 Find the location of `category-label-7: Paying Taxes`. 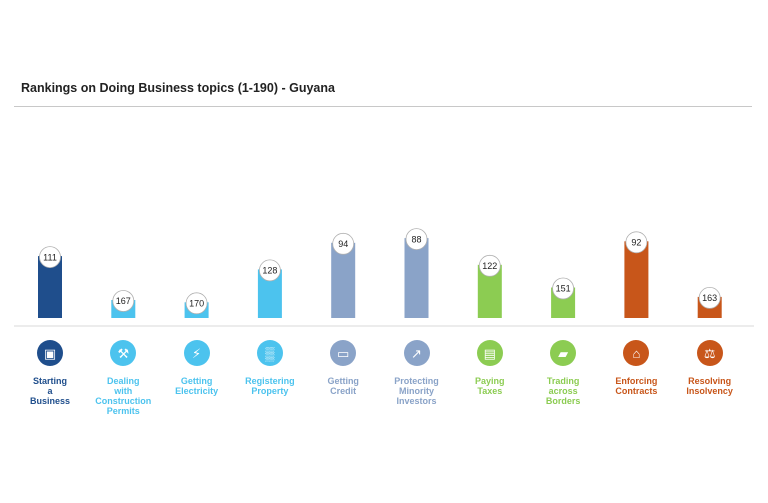

category-label-7: Paying Taxes is located at coordinates (490, 386).